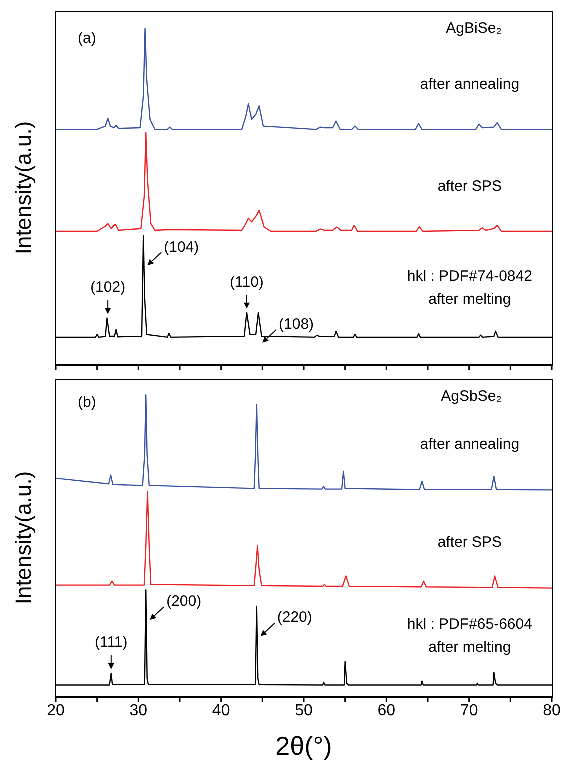  Describe the element at coordinates (470, 186) in the screenshot. I see `text: after SPS` at that location.